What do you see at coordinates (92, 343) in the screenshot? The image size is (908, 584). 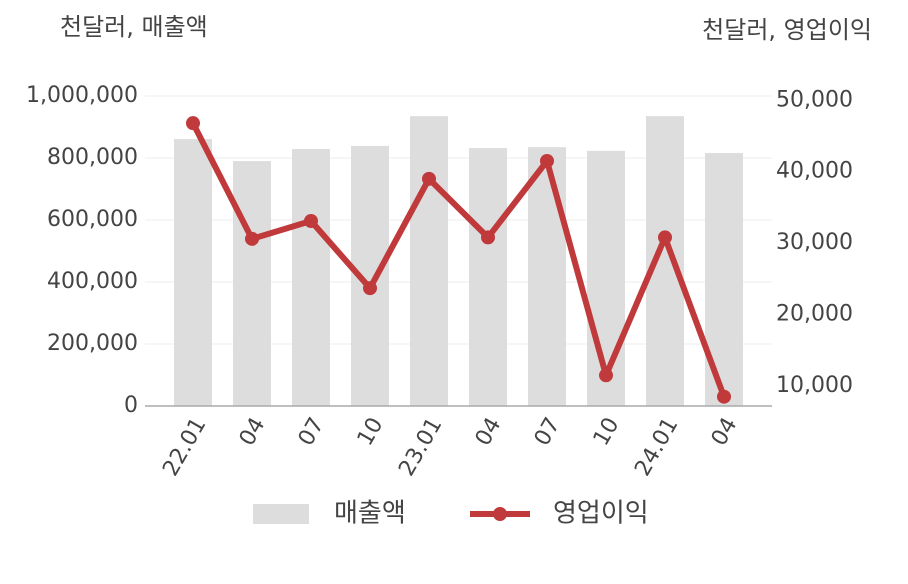 I see `y-tick-label: 200,000` at bounding box center [92, 343].